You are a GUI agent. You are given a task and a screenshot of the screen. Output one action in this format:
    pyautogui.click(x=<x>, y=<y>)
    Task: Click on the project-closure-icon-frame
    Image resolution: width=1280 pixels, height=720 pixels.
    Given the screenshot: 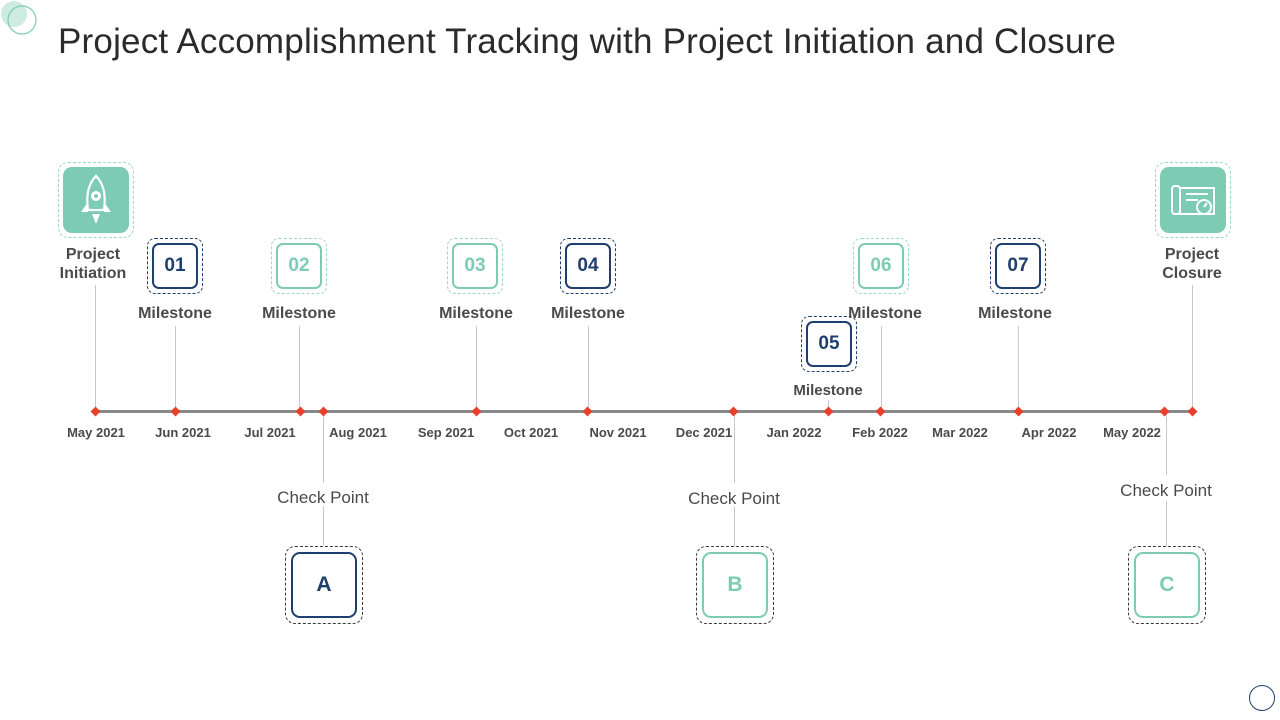 What is the action you would take?
    pyautogui.click(x=1193, y=200)
    